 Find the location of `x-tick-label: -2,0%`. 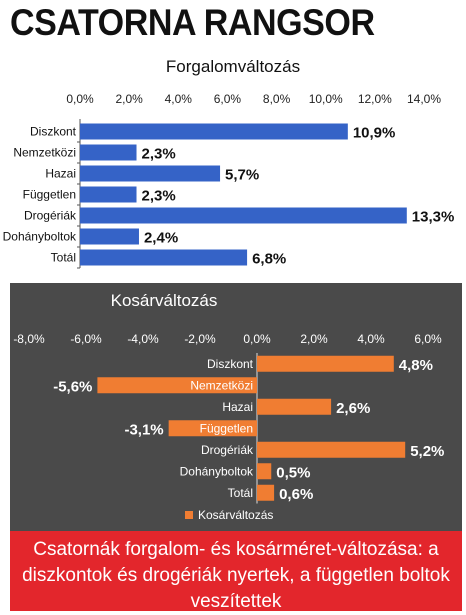

x-tick-label: -2,0% is located at coordinates (200, 339).